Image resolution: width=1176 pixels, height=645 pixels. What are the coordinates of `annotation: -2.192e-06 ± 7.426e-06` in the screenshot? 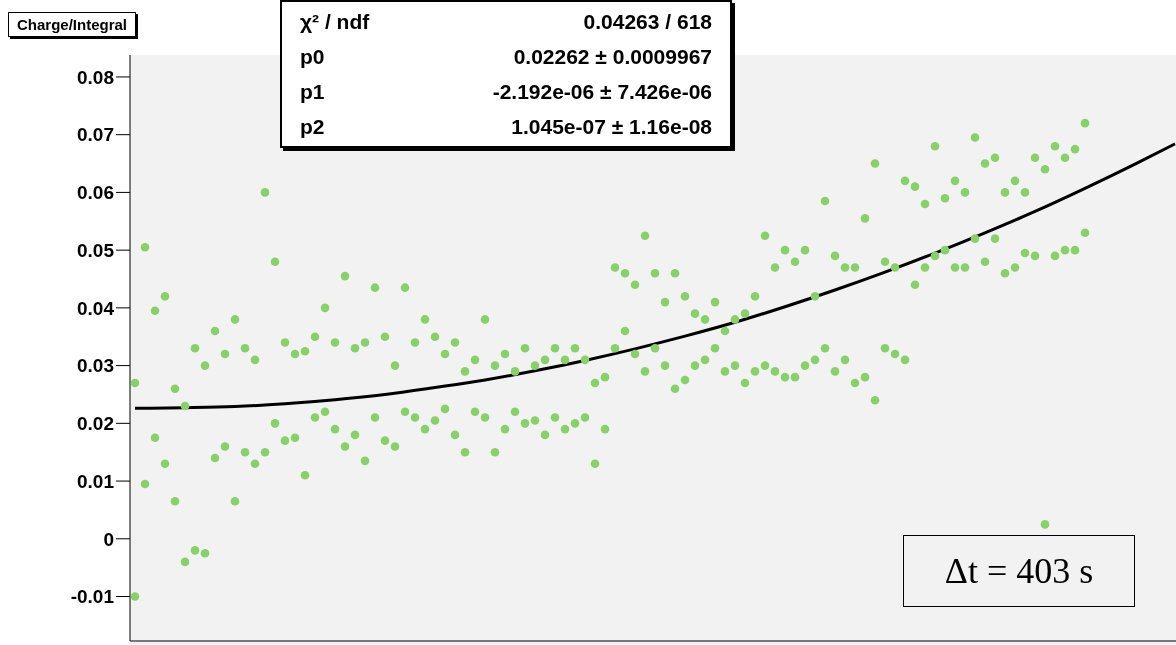 It's located at (602, 91).